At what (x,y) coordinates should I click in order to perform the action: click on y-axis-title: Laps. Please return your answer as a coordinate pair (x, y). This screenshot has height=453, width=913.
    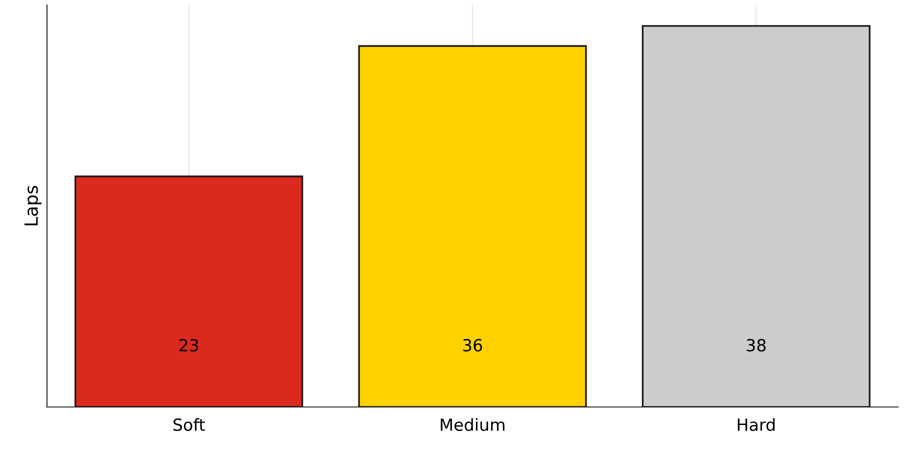
    Looking at the image, I should click on (33, 206).